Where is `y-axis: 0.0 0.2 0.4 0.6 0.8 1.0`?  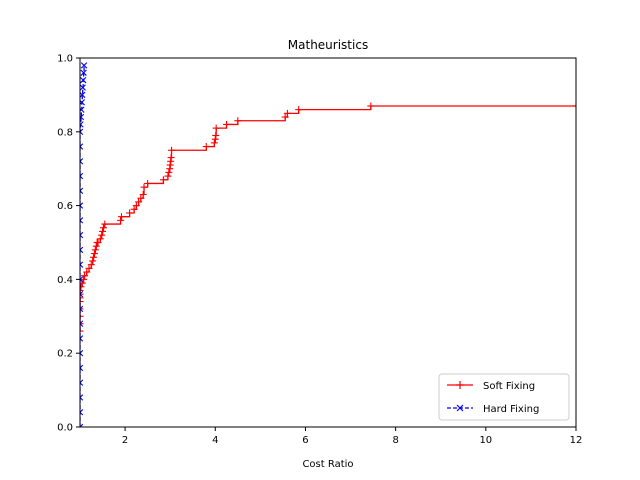 y-axis: 0.0 0.2 0.4 0.6 0.8 1.0 is located at coordinates (68, 244).